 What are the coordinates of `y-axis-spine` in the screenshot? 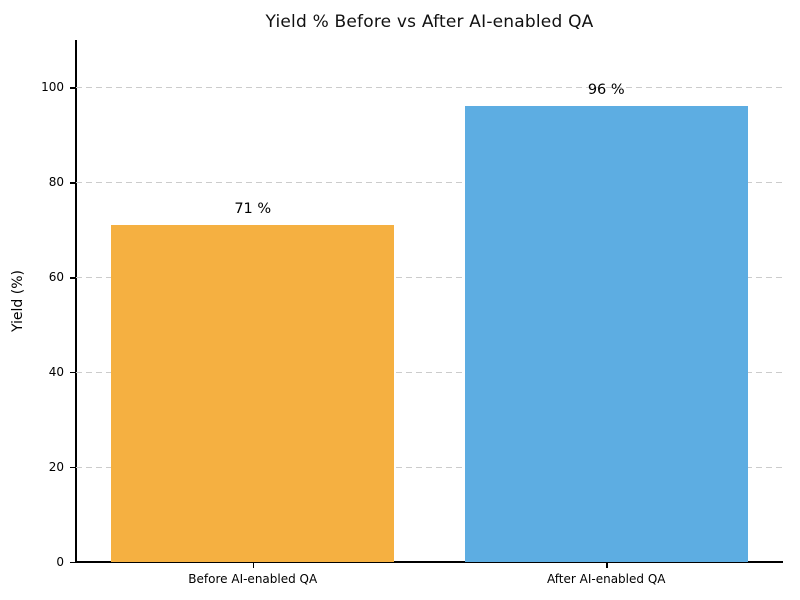 It's located at (76, 301).